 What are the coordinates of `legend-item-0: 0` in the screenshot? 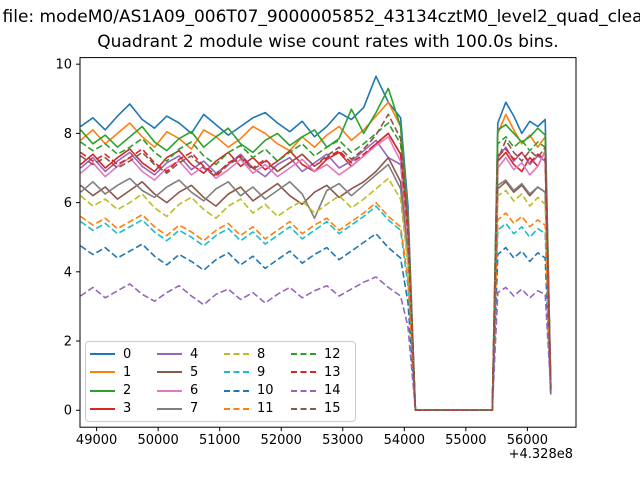 It's located at (123, 354).